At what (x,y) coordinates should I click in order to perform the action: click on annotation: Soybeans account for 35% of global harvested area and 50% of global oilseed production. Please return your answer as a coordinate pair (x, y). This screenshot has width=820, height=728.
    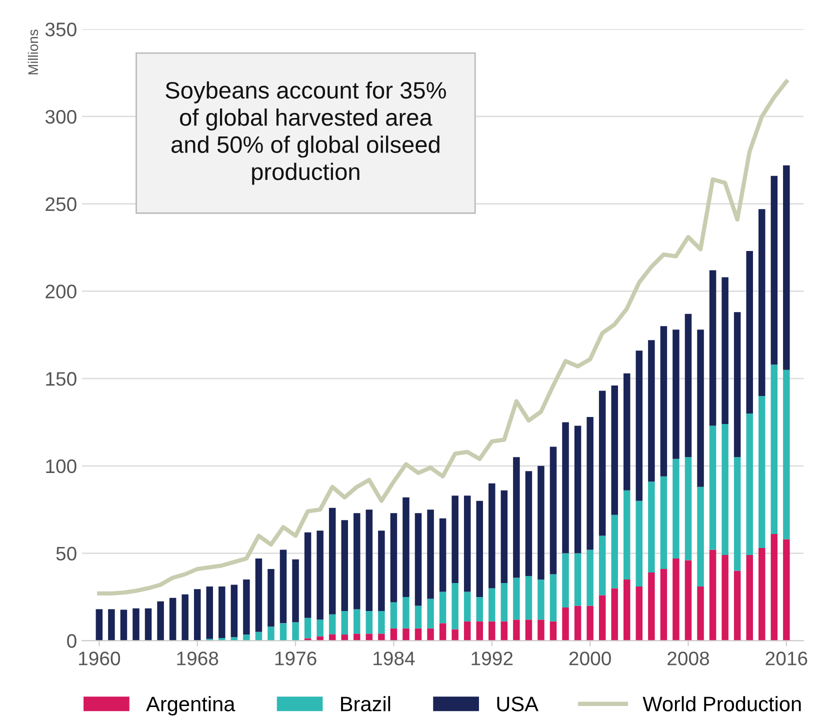
    Looking at the image, I should click on (306, 133).